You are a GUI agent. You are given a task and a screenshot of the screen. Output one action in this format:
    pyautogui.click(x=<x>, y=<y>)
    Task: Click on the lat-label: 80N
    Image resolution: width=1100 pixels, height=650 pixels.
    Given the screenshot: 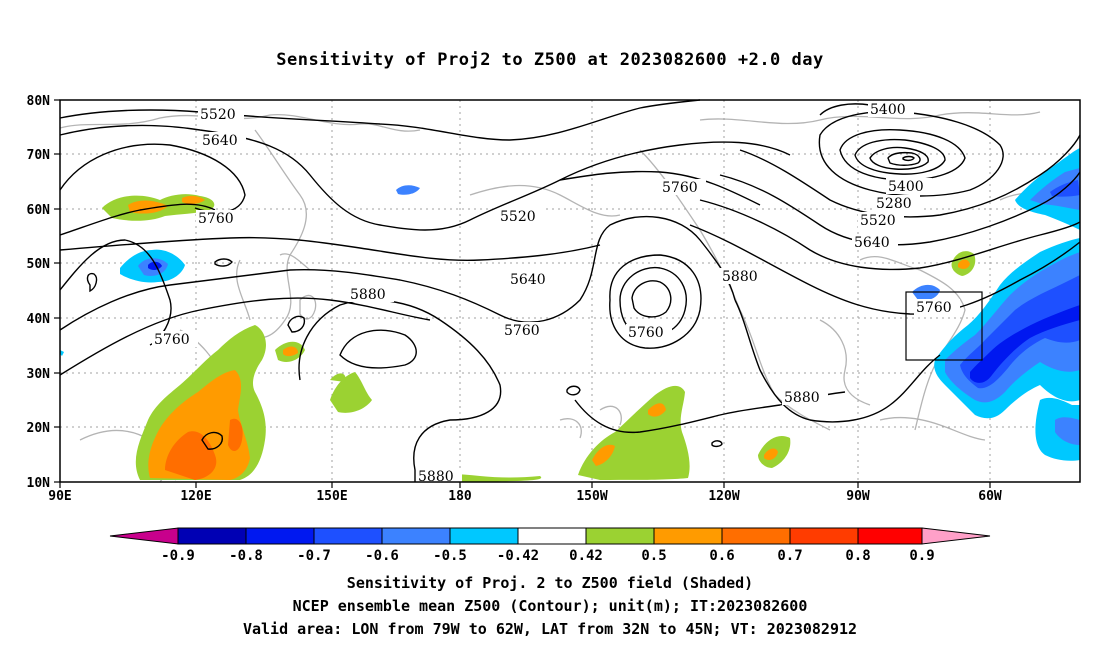 What is the action you would take?
    pyautogui.click(x=39, y=101)
    